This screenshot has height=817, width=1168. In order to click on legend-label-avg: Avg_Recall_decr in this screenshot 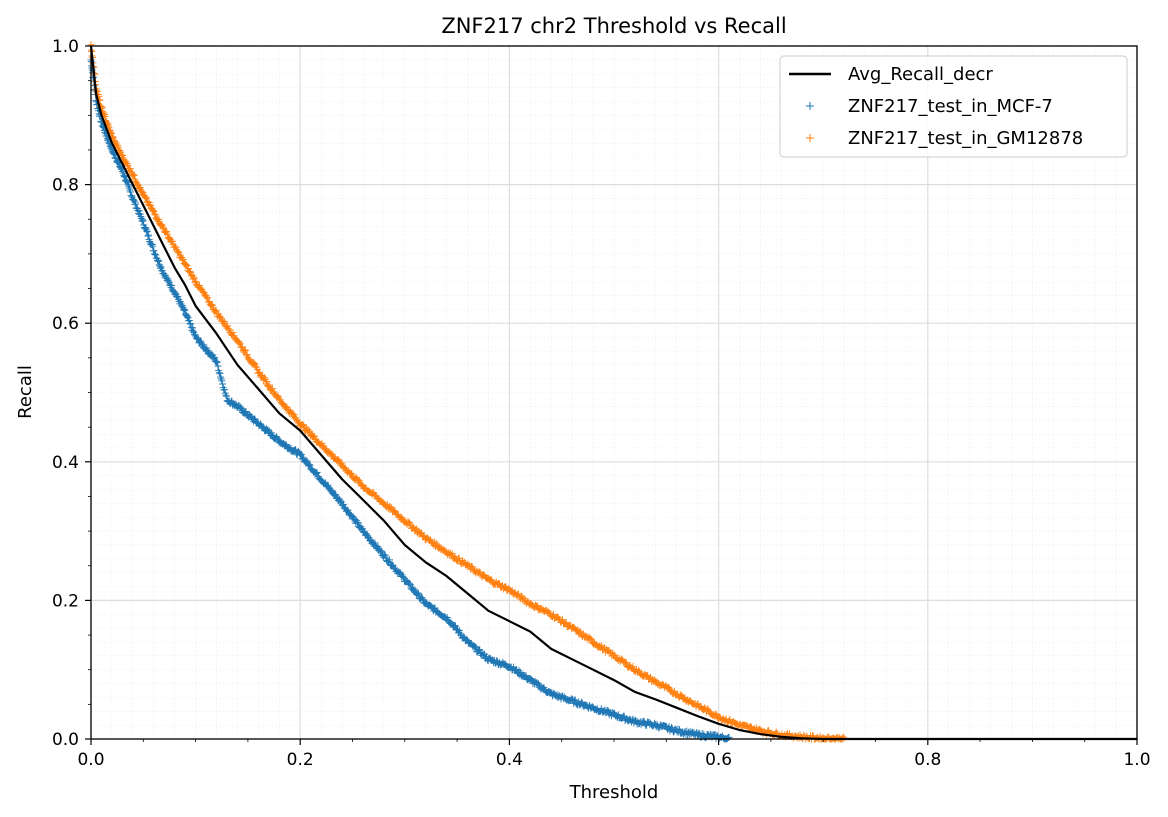, I will do `click(920, 74)`.